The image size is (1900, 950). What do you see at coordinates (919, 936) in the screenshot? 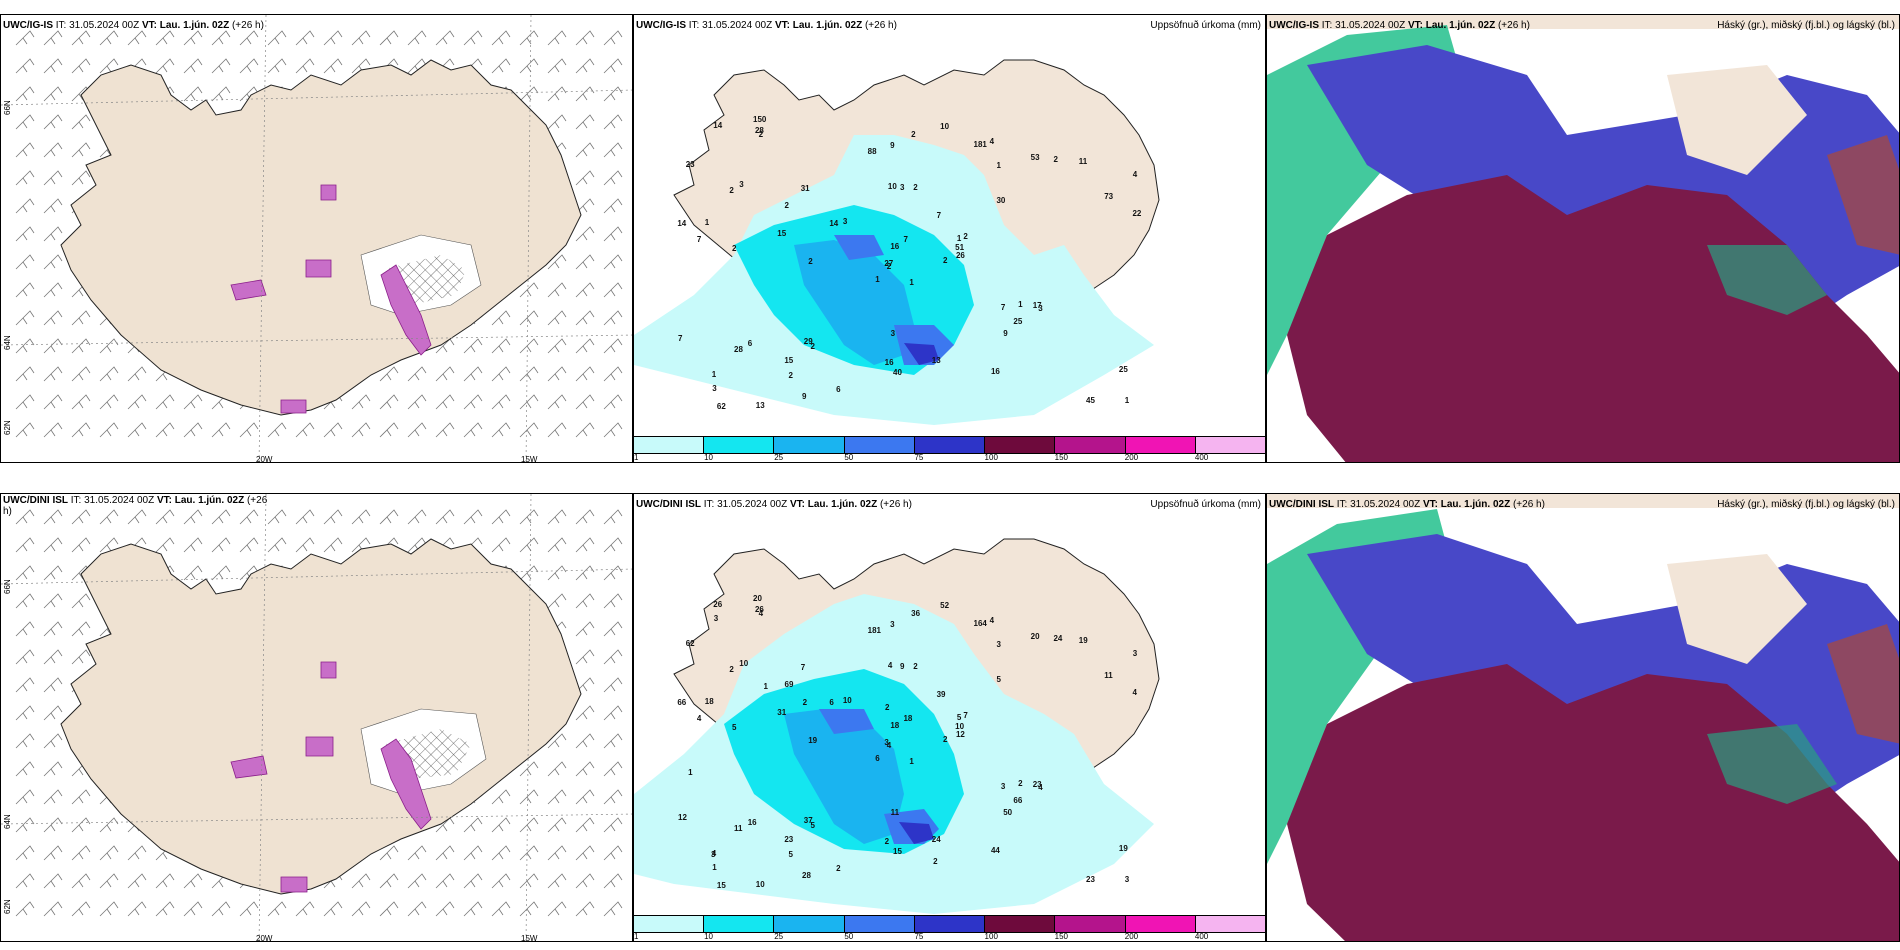
I see `legend-tick: 75` at bounding box center [919, 936].